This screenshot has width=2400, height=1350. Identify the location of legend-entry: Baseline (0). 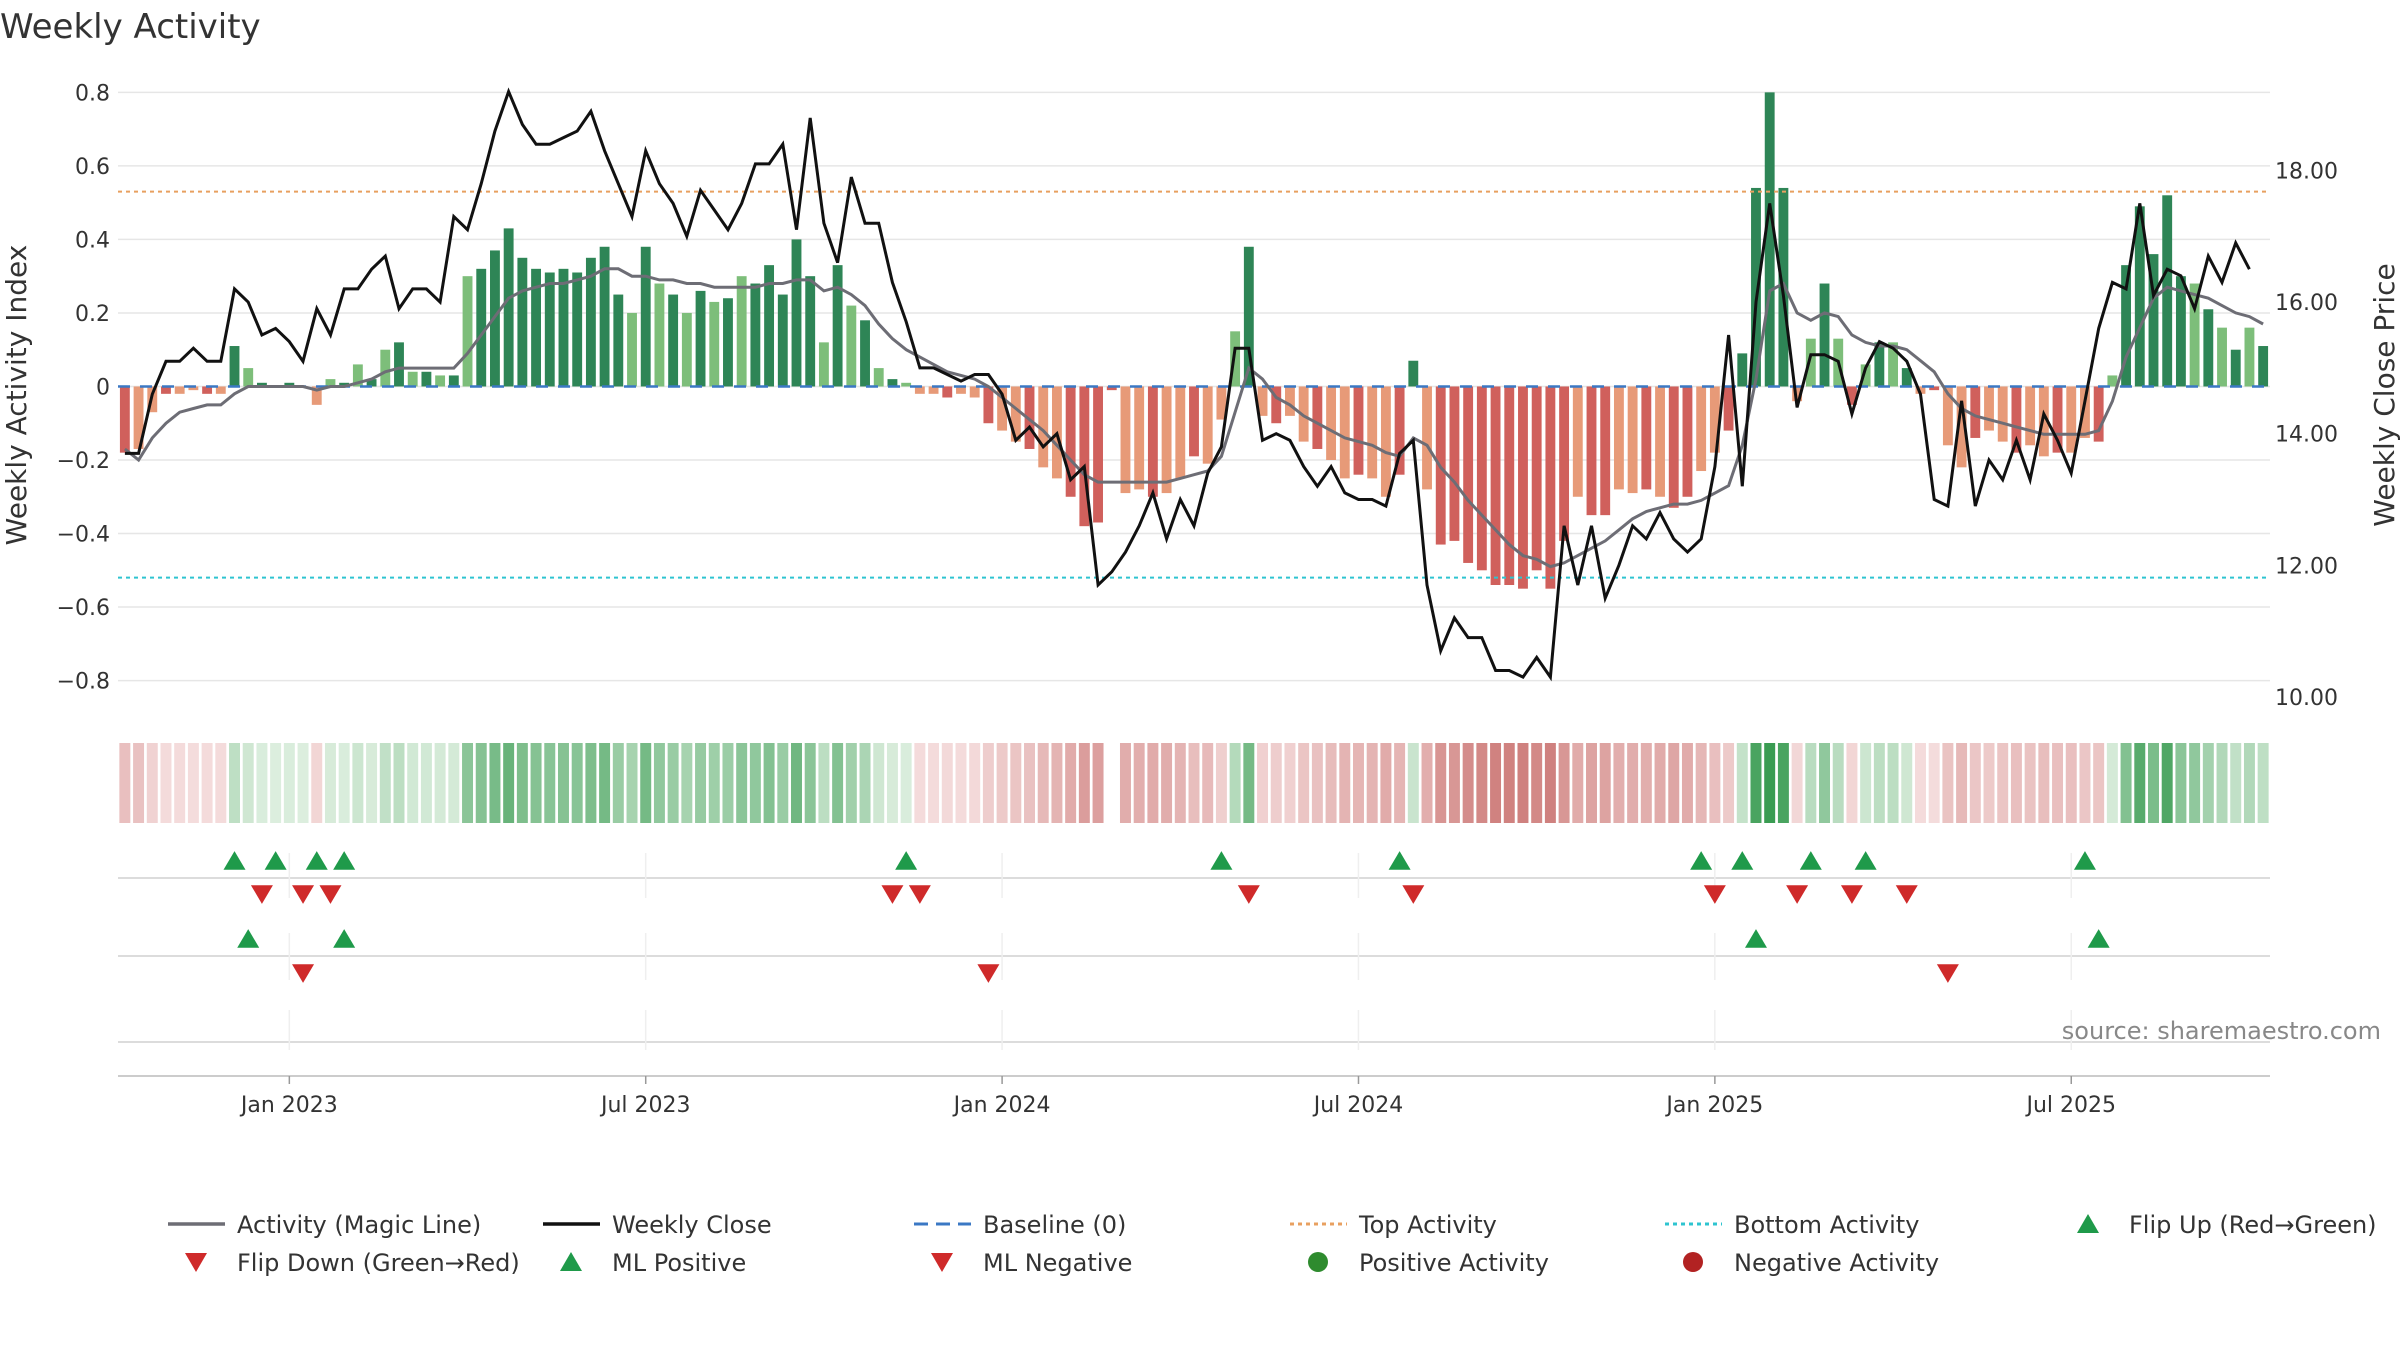
(1020, 1225).